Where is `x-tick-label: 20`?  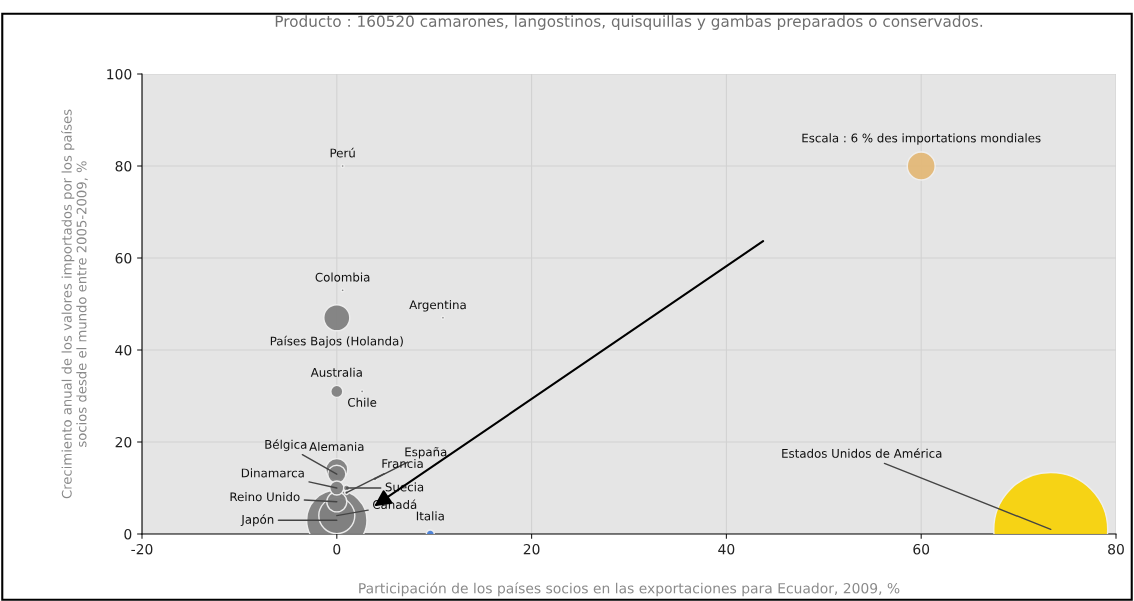
x-tick-label: 20 is located at coordinates (531, 549).